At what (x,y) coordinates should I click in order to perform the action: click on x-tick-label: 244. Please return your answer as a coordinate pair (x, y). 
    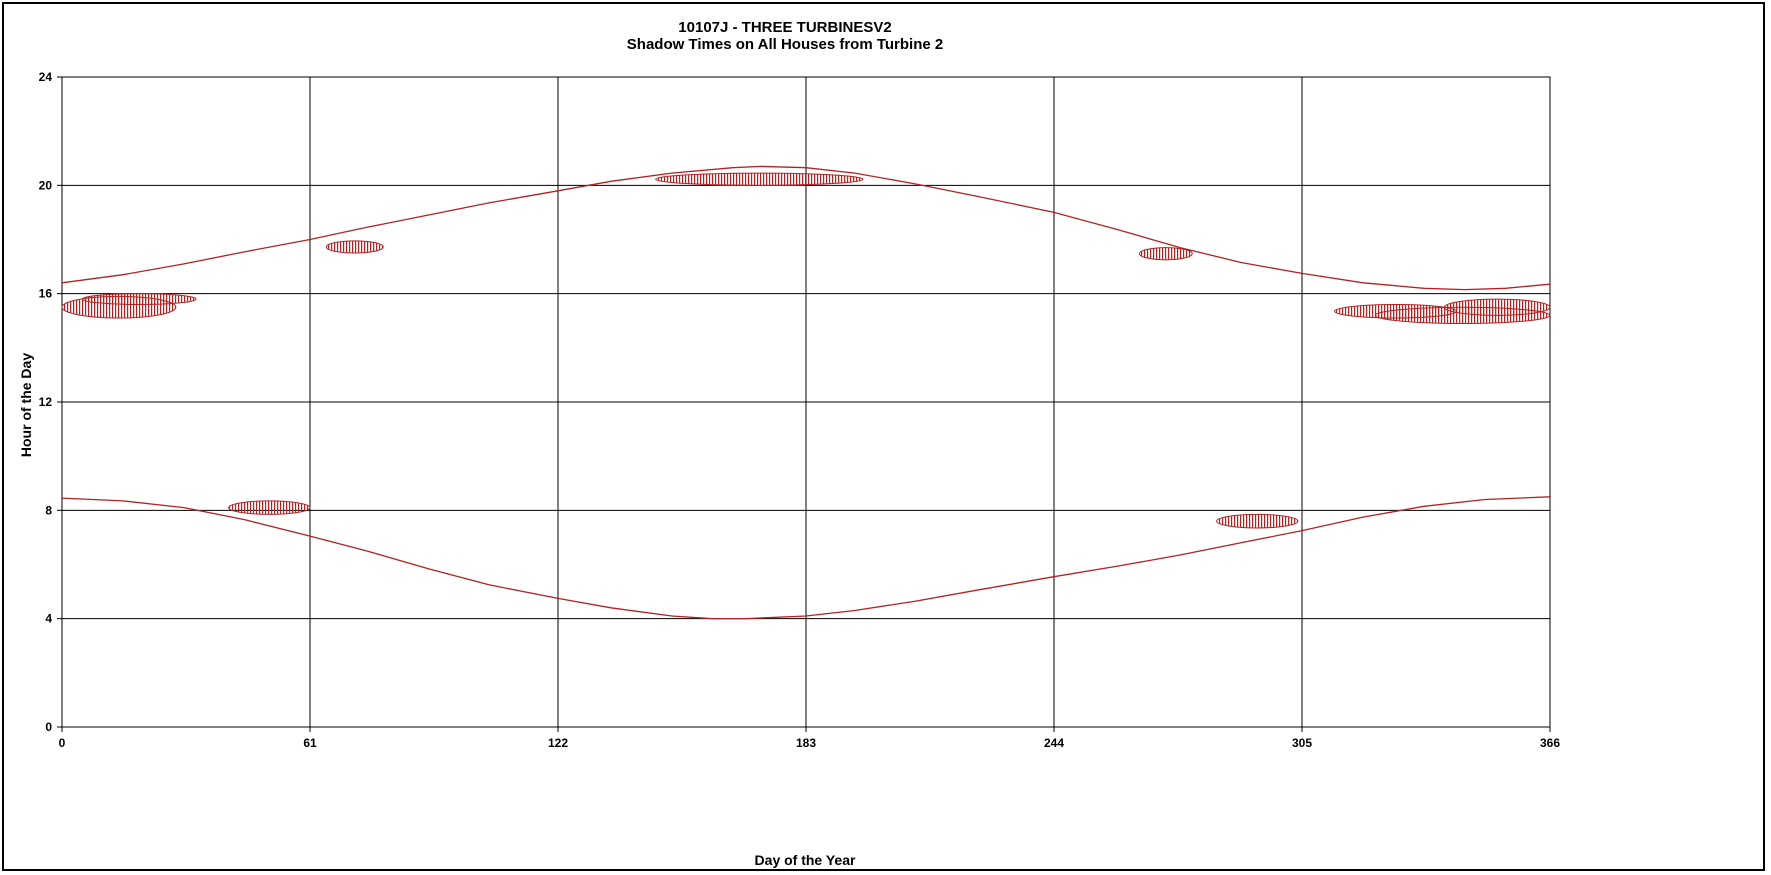
    Looking at the image, I should click on (1054, 743).